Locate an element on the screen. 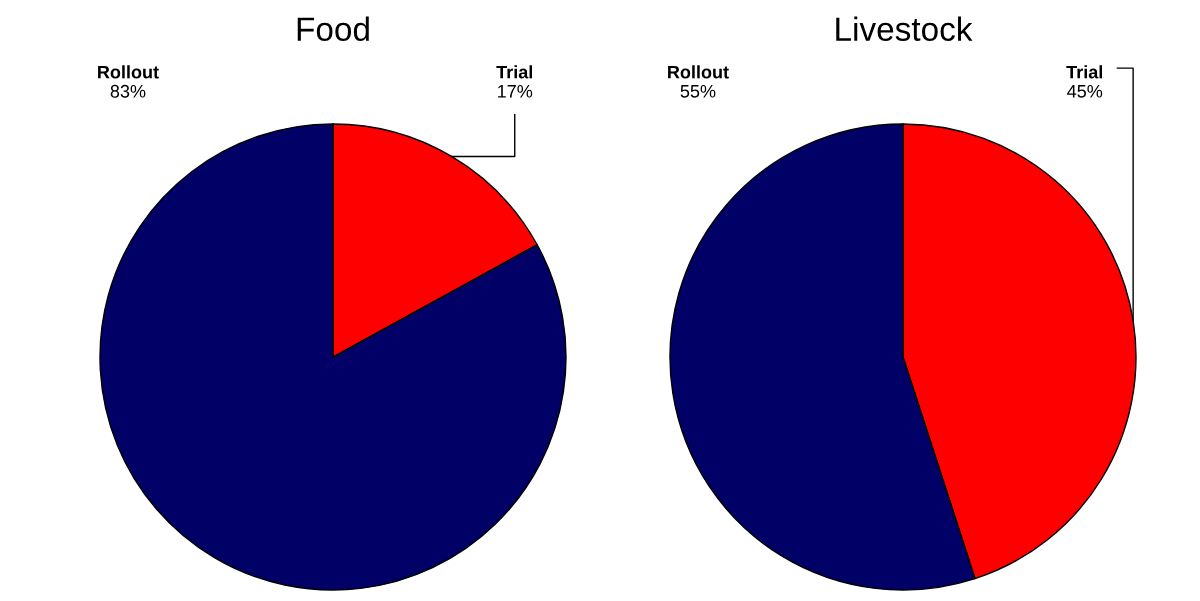 The image size is (1200, 601). chart-title: Food is located at coordinates (333, 28).